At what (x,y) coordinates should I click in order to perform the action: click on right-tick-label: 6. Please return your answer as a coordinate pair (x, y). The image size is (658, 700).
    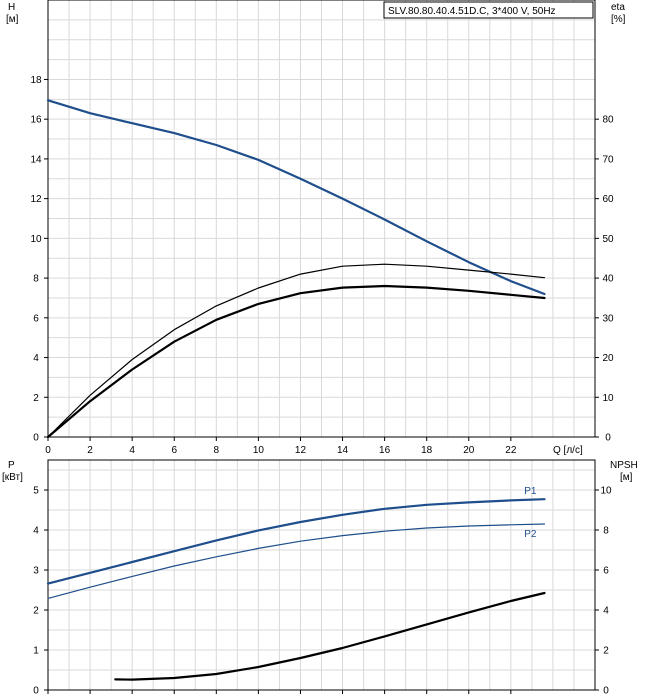
    Looking at the image, I should click on (606, 571).